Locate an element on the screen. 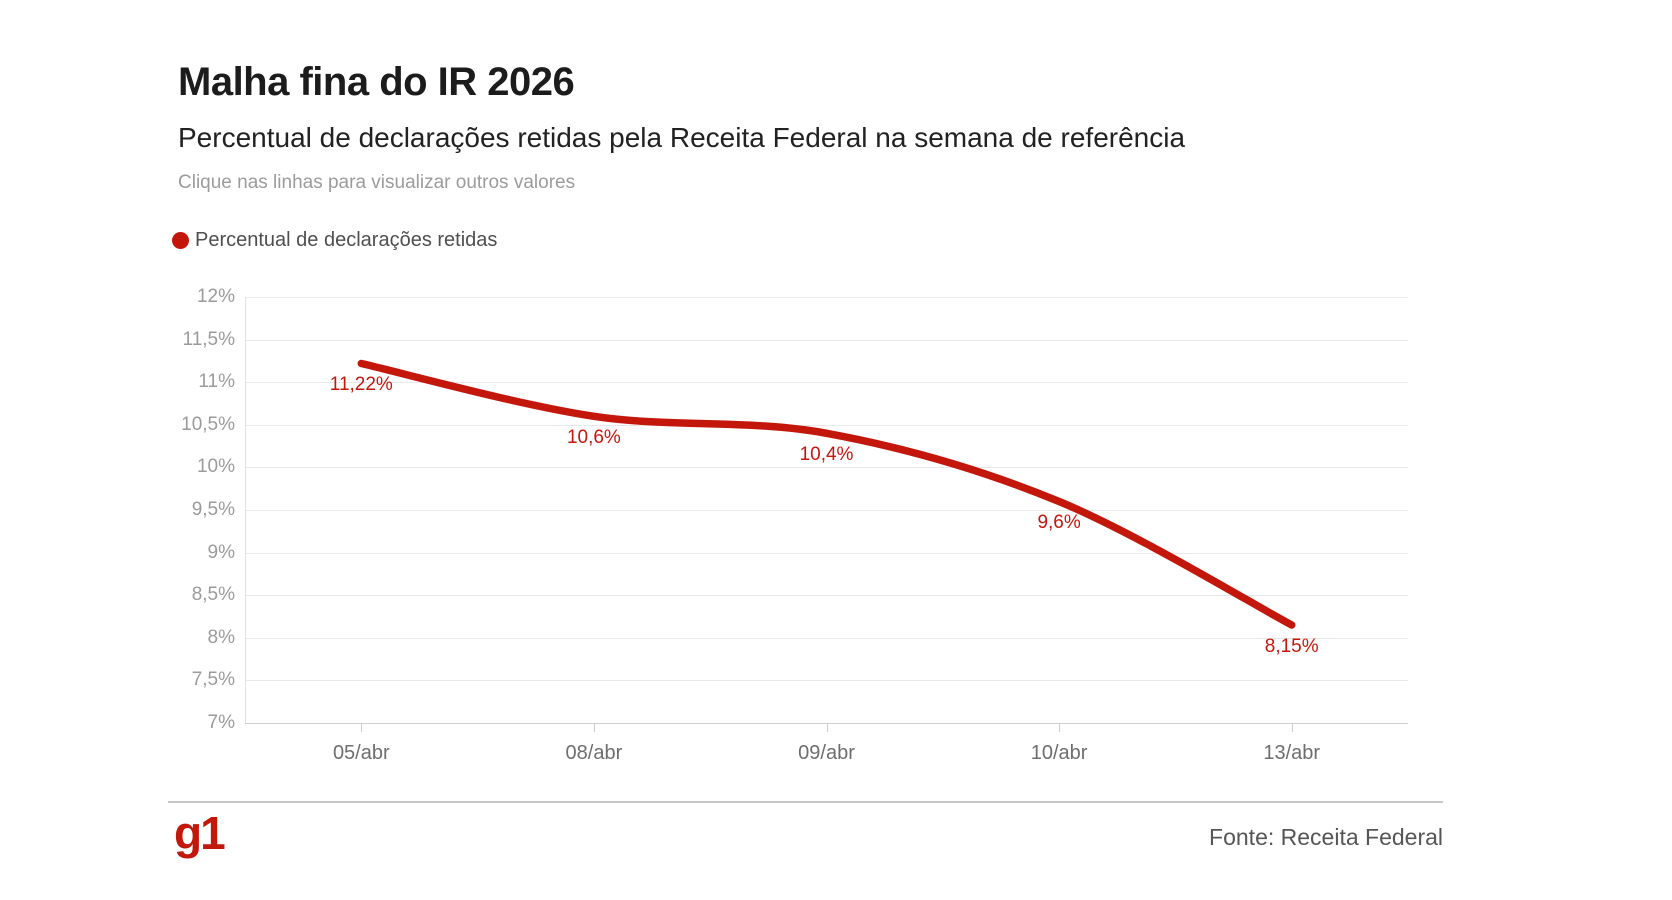 Image resolution: width=1672 pixels, height=900 pixels. legend-marker-icon is located at coordinates (180, 240).